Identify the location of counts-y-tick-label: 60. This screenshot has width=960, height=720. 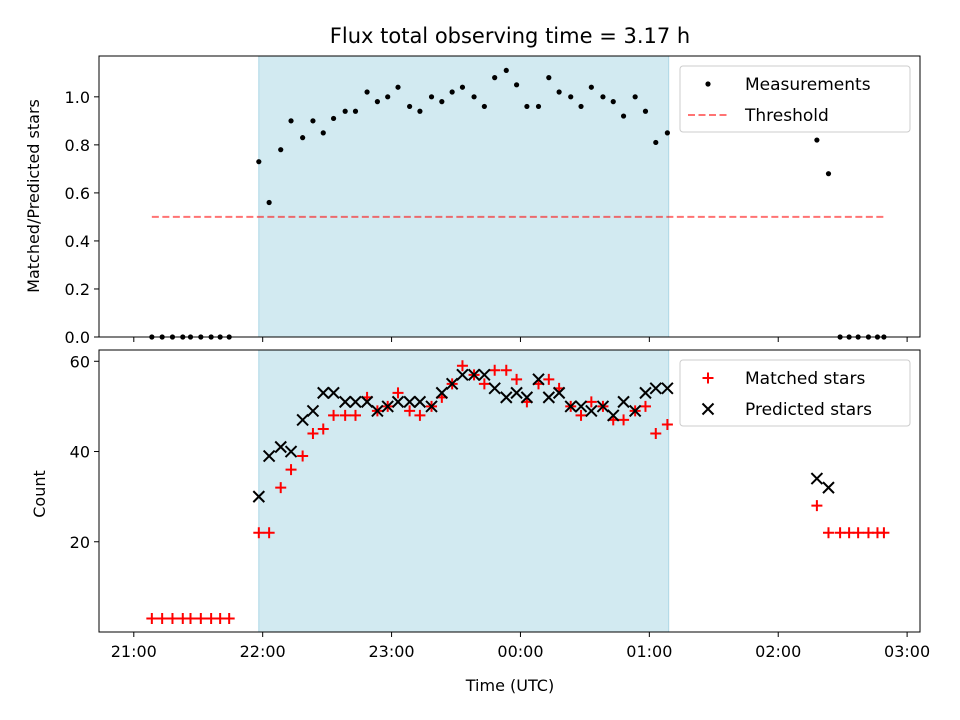
(80, 361).